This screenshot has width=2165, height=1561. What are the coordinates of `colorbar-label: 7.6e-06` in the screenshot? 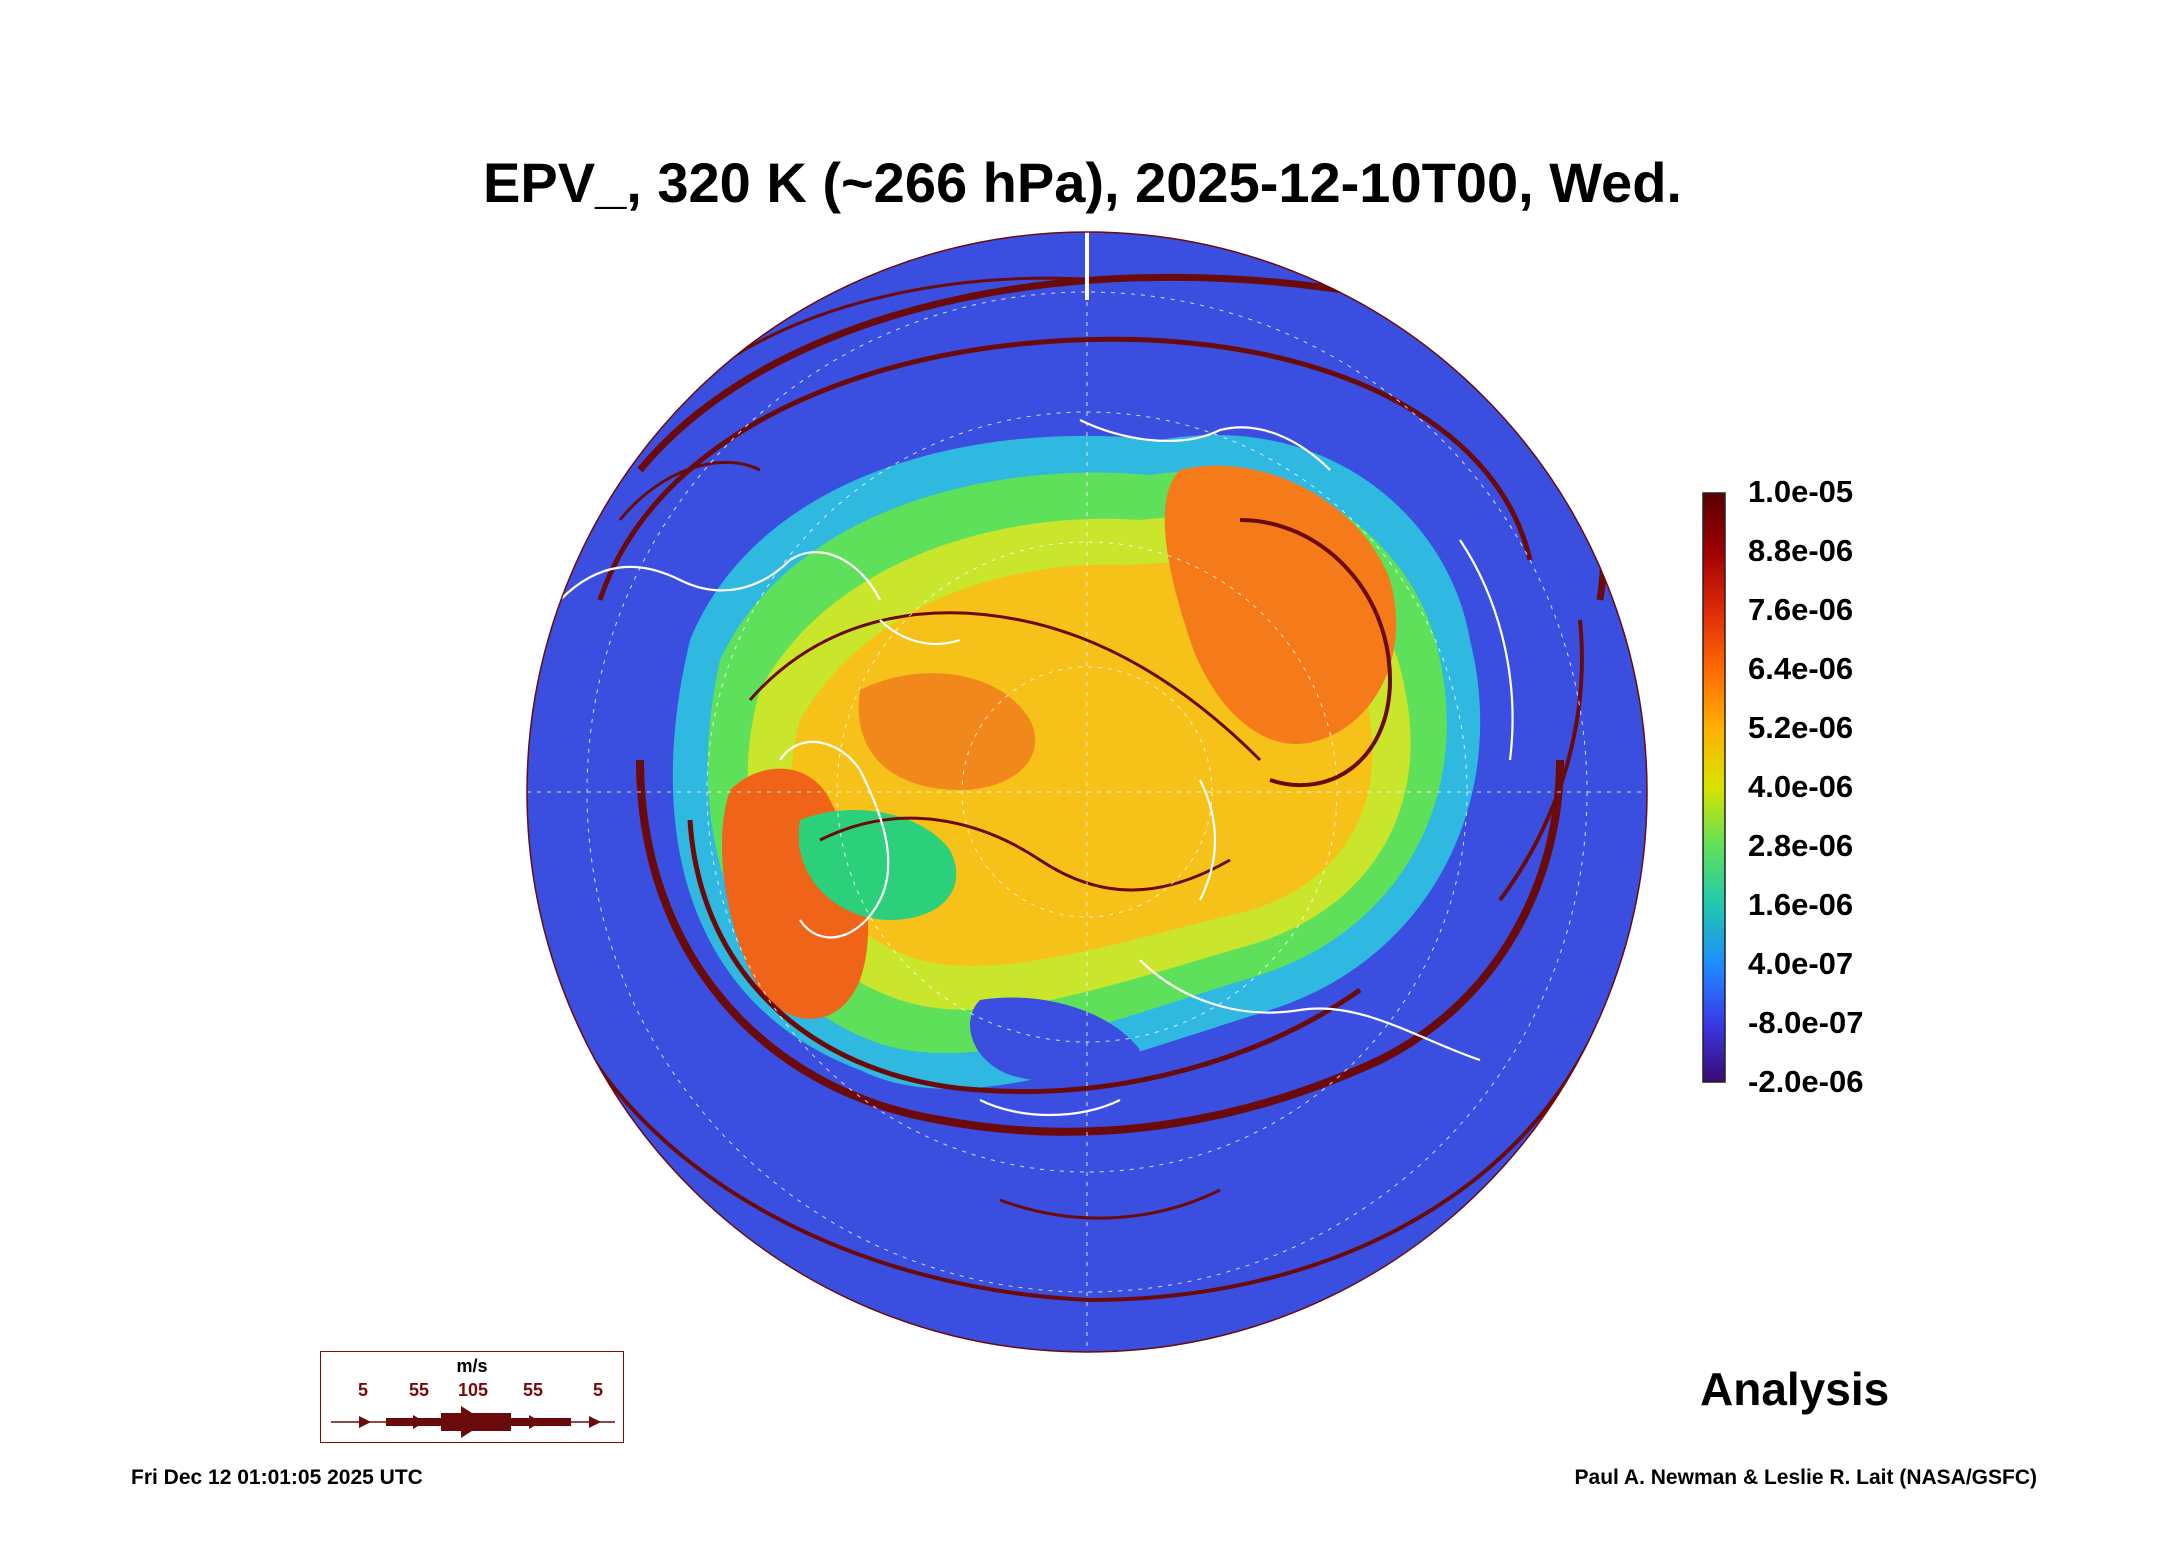 It's located at (1801, 609).